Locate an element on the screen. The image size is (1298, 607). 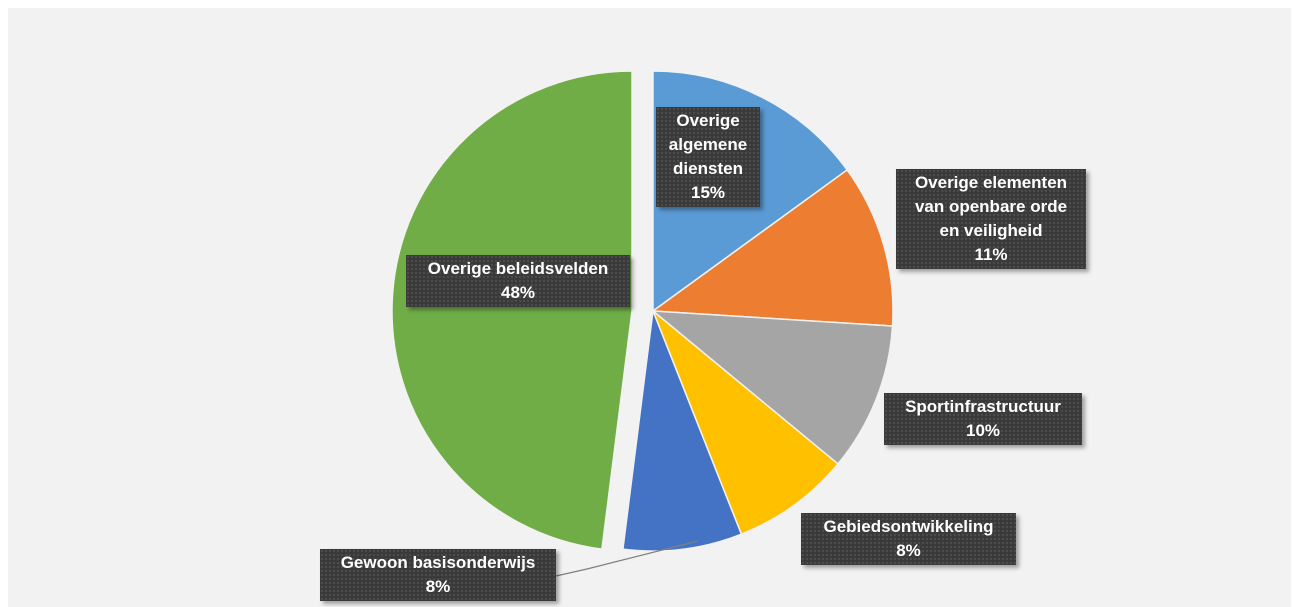
pie-slice-overige-elementen-van-openbare-orde-en-veiligheid is located at coordinates (772, 247).